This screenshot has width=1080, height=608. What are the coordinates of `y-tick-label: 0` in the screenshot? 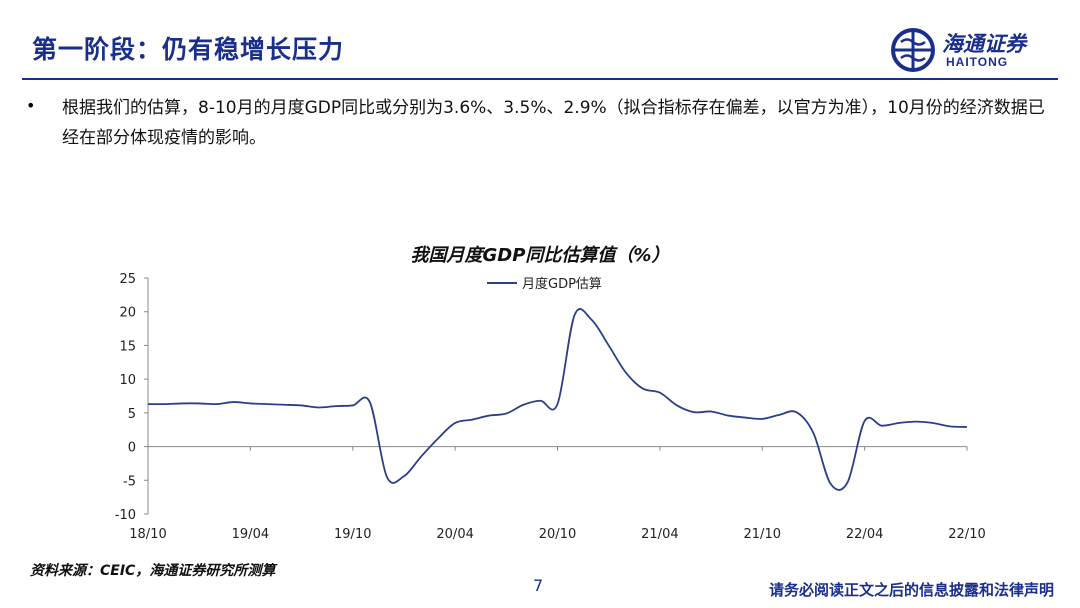 It's located at (132, 448).